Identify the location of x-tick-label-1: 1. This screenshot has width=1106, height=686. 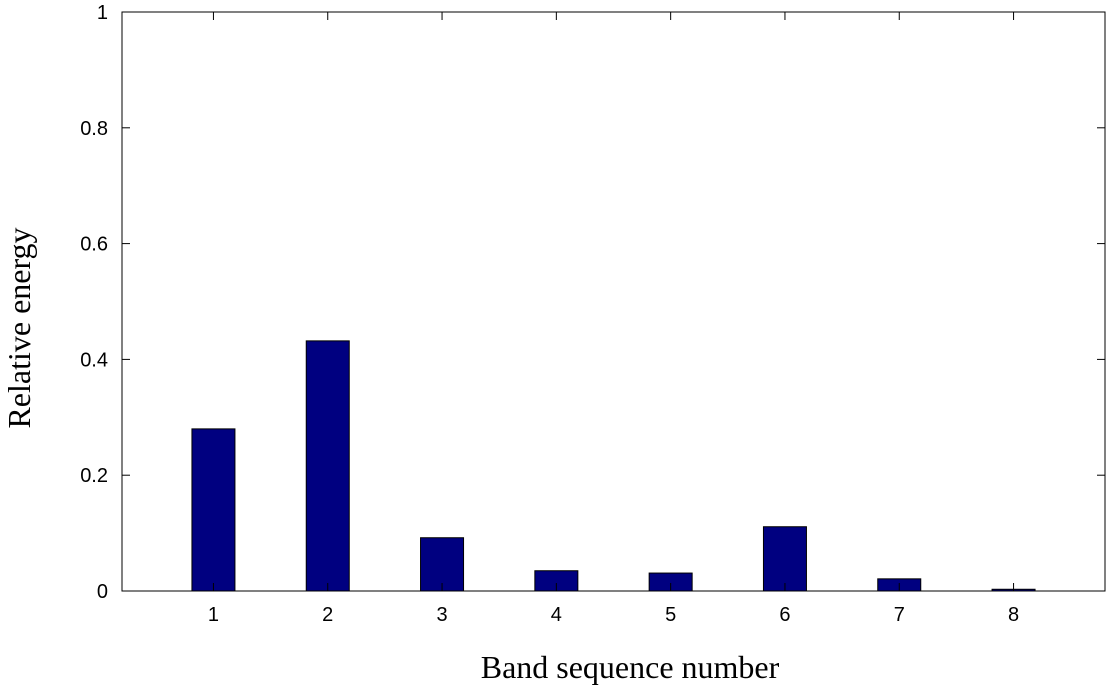
(213, 615).